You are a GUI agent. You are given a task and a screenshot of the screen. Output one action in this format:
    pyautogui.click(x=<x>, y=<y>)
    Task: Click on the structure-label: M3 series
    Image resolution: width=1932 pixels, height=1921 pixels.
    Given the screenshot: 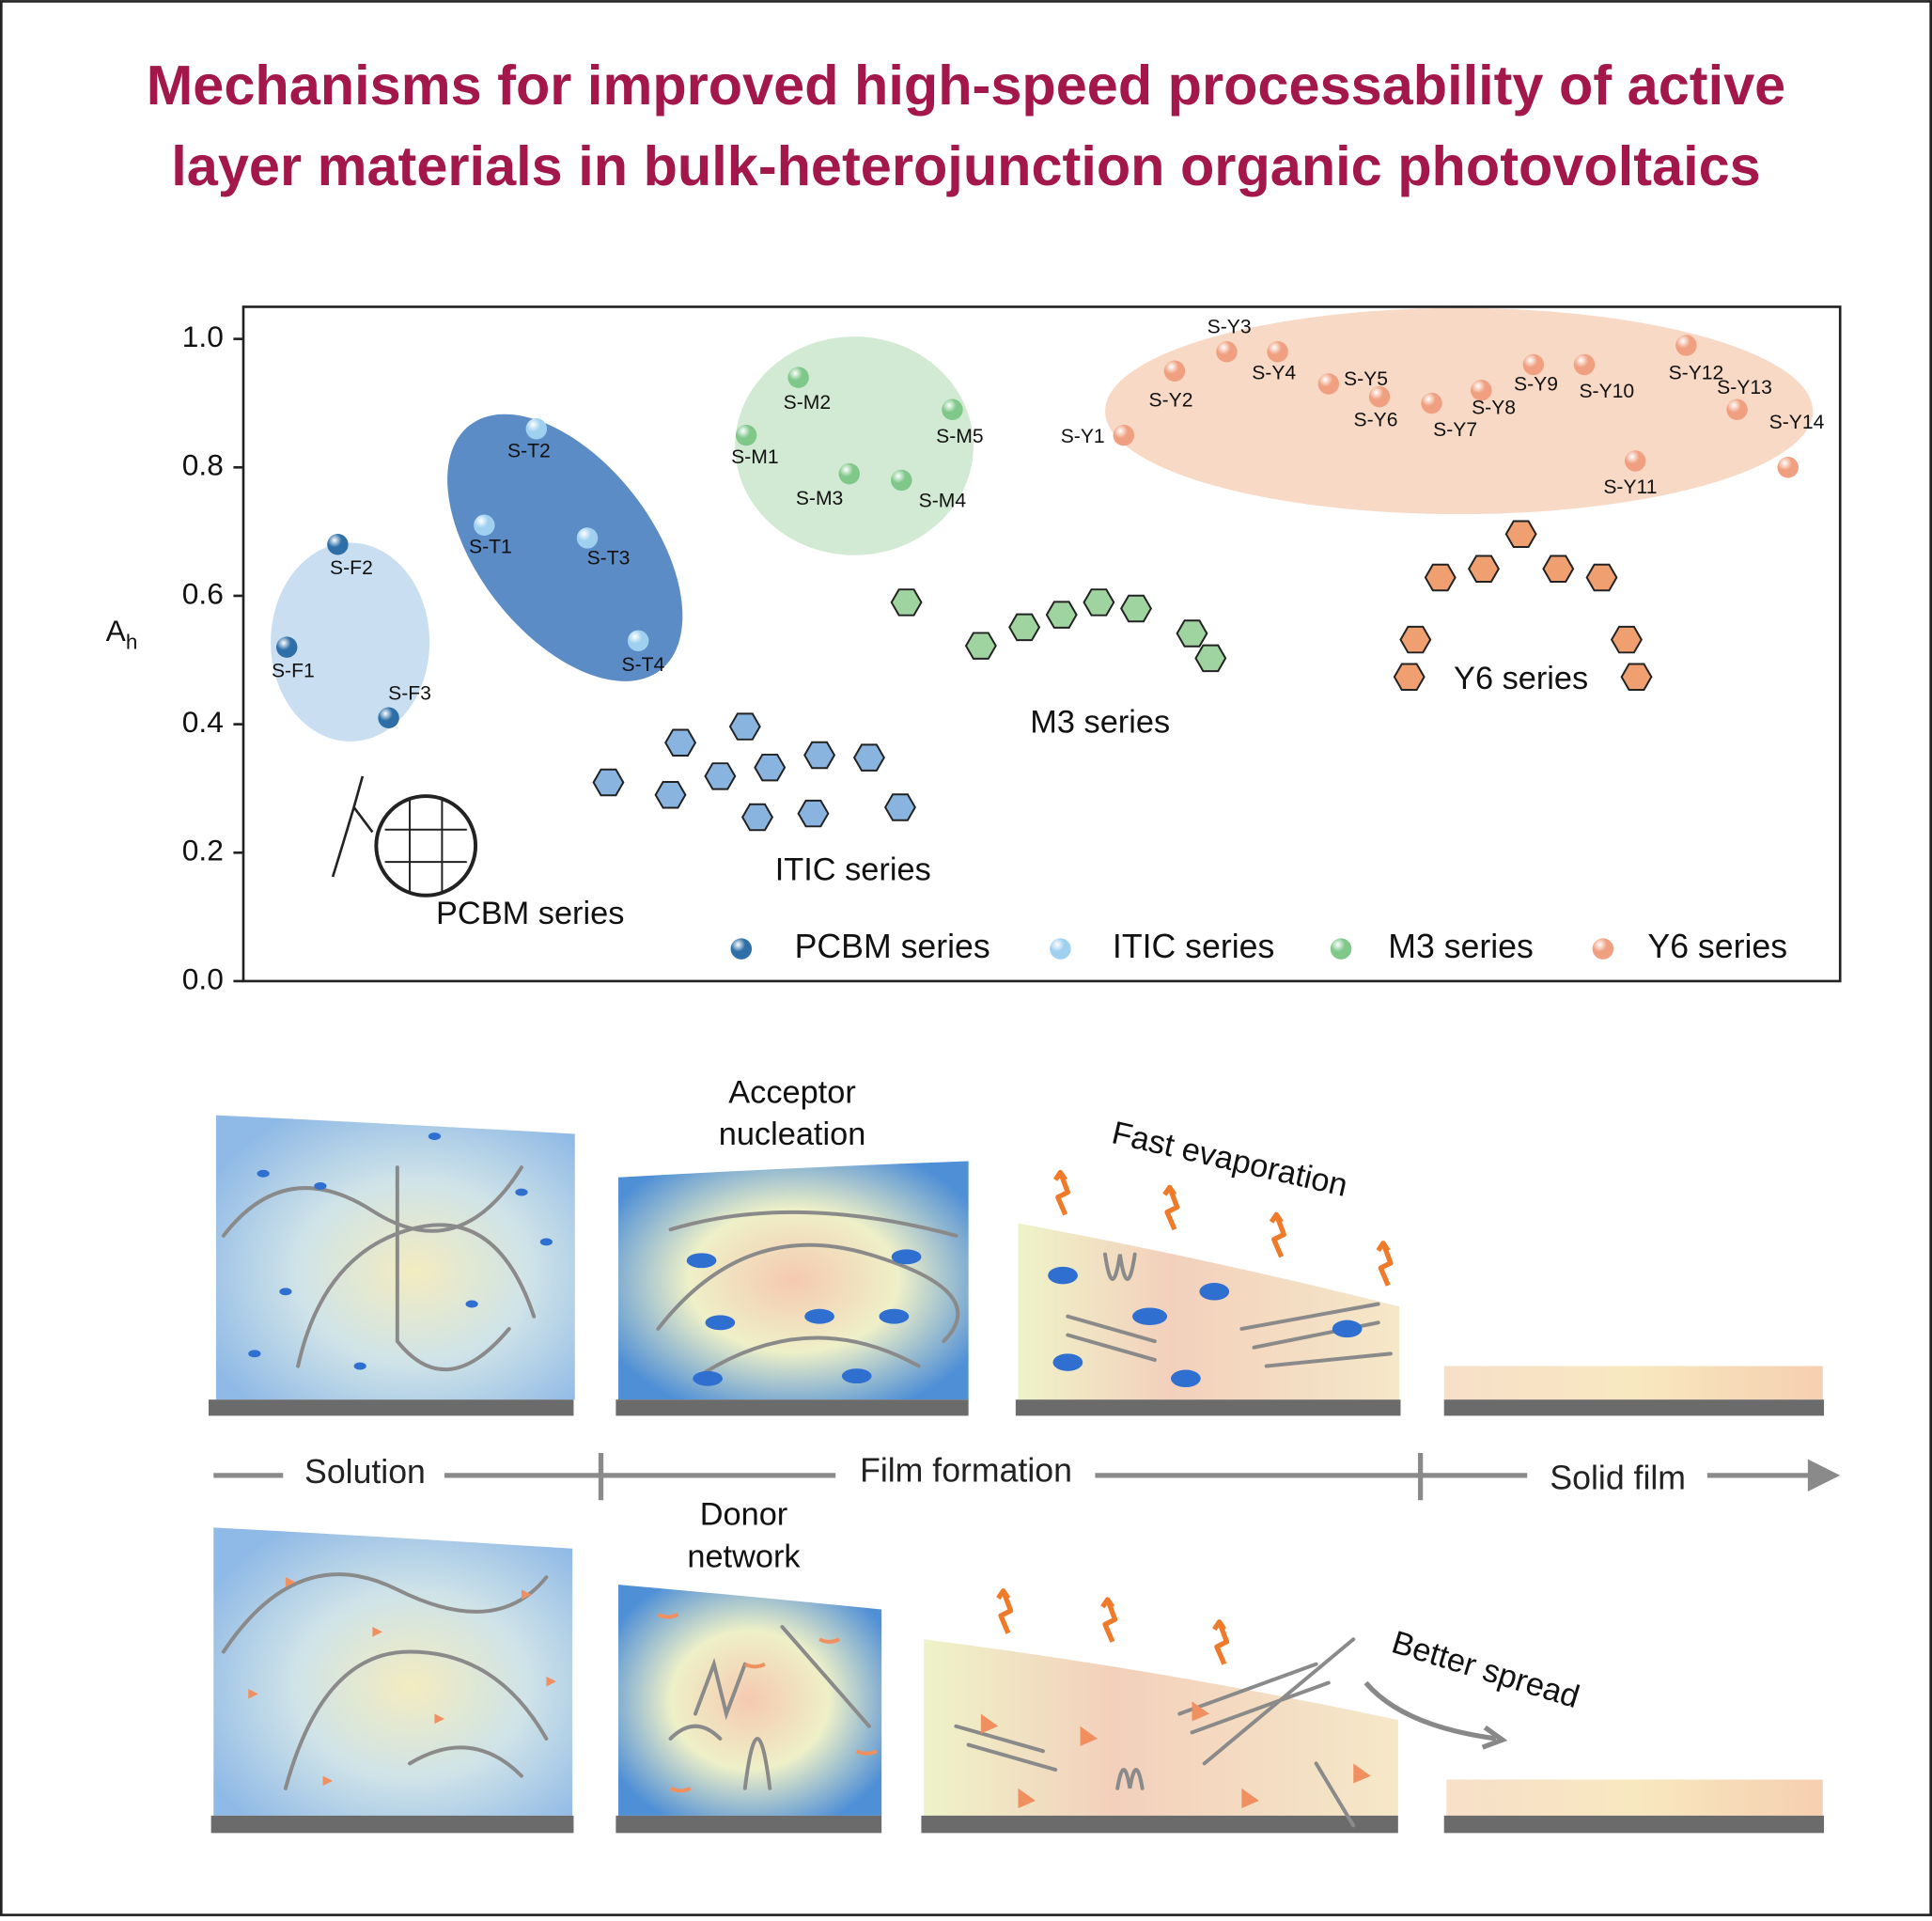 What is the action you would take?
    pyautogui.click(x=1100, y=723)
    